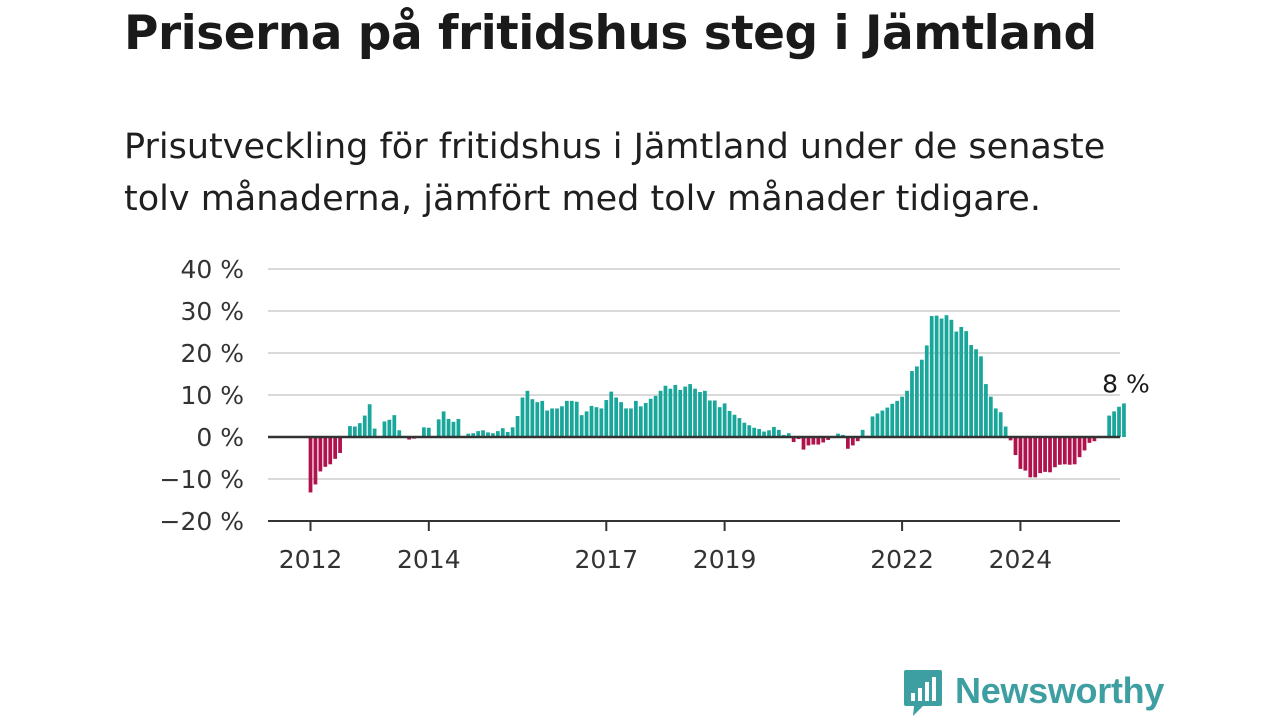 The image size is (1280, 720). Describe the element at coordinates (311, 559) in the screenshot. I see `x-tick-label: 2012` at that location.